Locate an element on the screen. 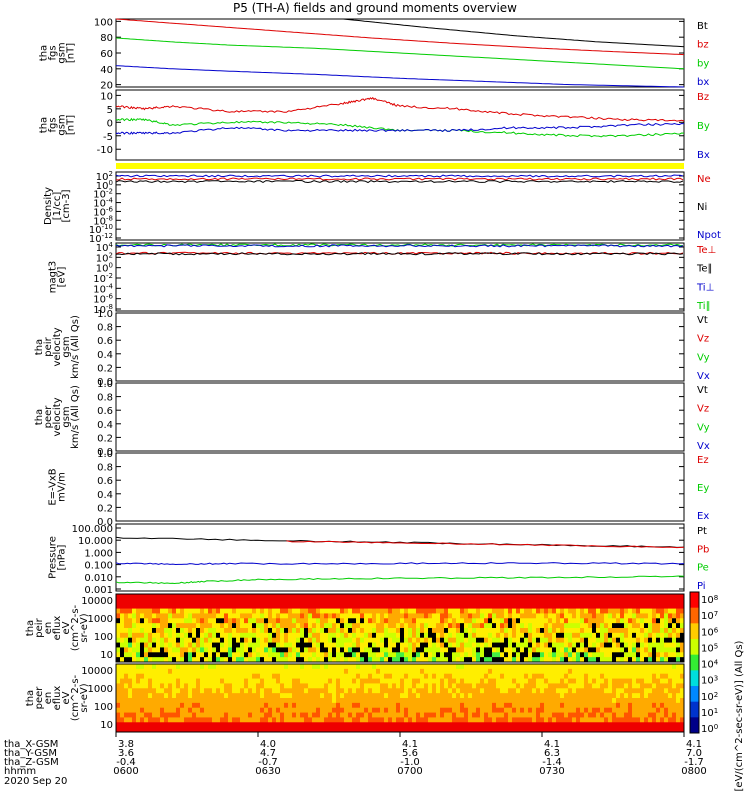 The width and height of the screenshot is (750, 800). panel-3-ytick-label: 10⁰ is located at coordinates (104, 268).